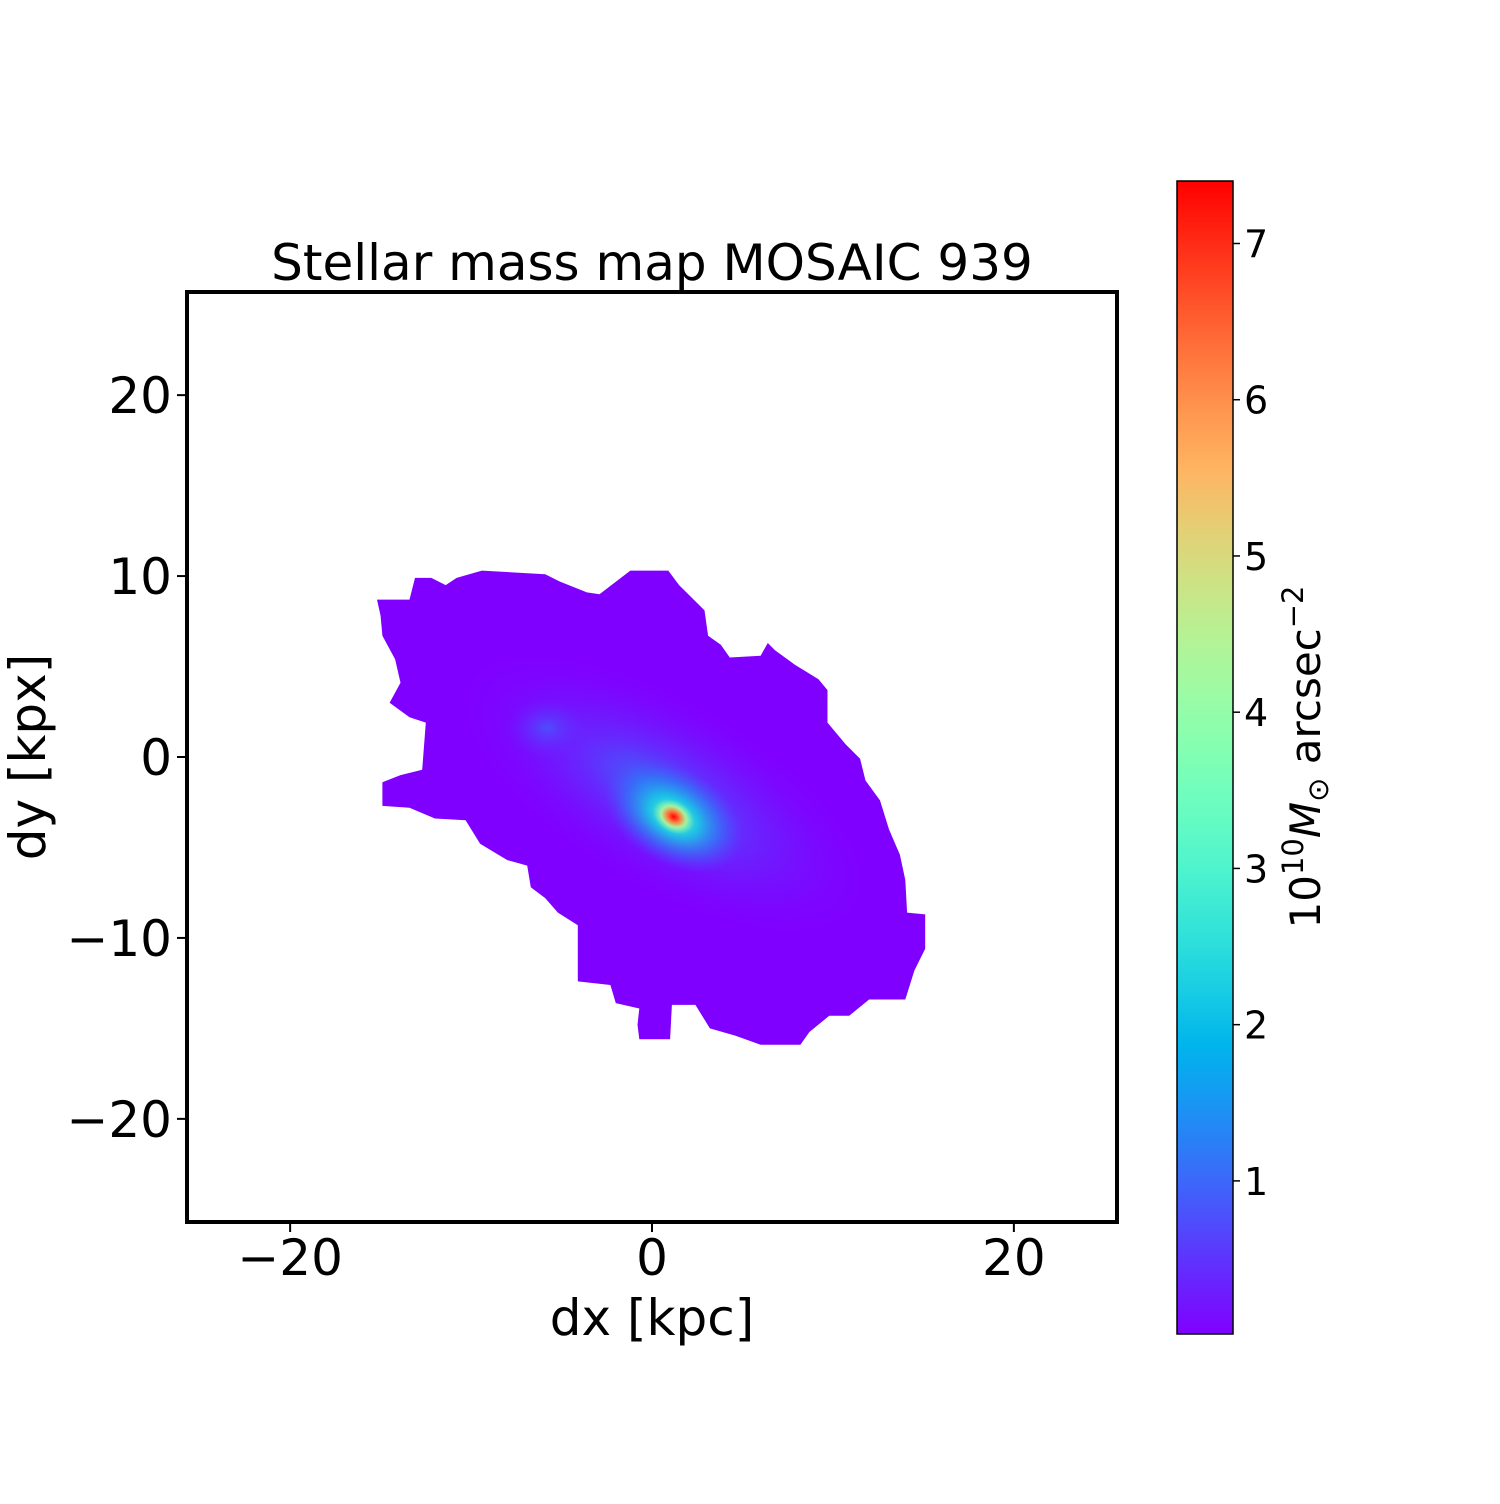 This screenshot has height=1504, width=1500. I want to click on y-tick-label: 0, so click(156, 758).